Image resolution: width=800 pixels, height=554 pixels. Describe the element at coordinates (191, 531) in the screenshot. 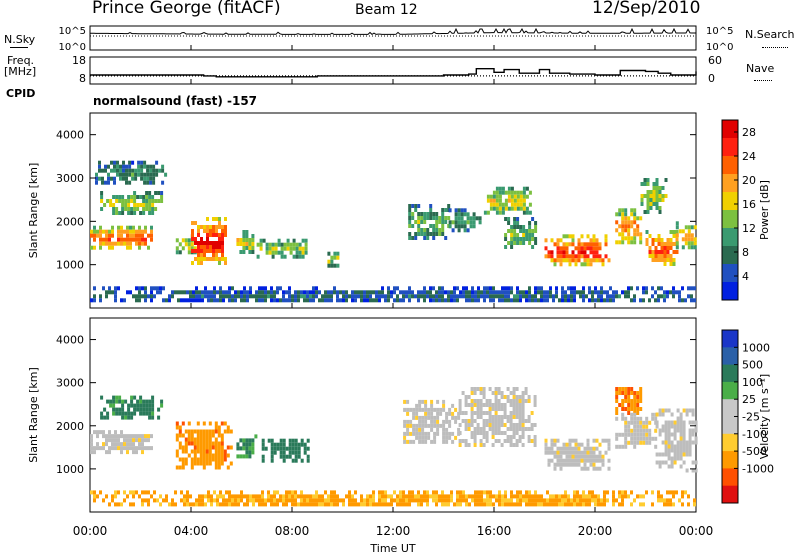

I see `xtick-label: 04:00` at that location.